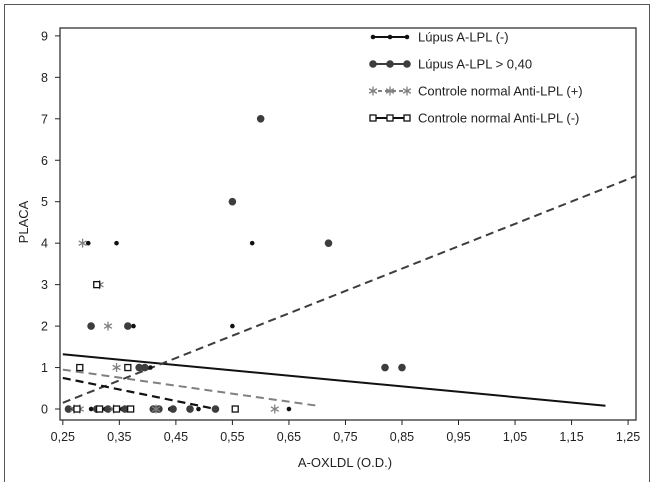 The height and width of the screenshot is (482, 653). Describe the element at coordinates (498, 118) in the screenshot. I see `legend-label: Controle normal Anti-LPL (-)` at that location.